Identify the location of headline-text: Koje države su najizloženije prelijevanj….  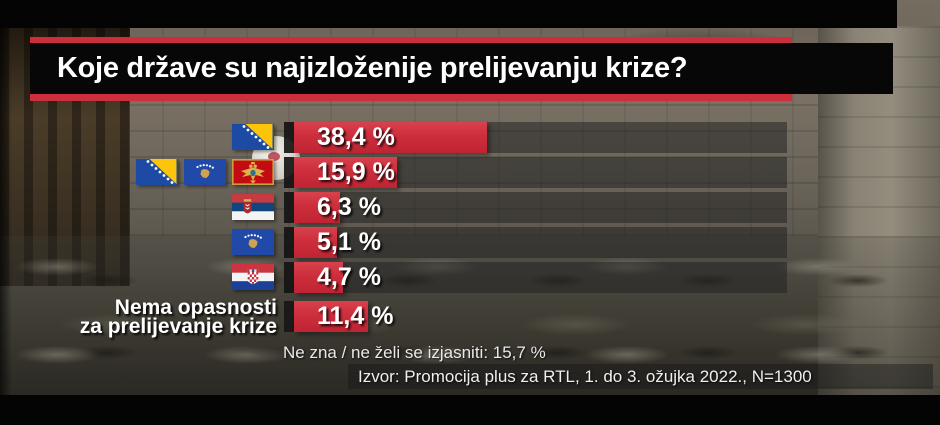
(372, 68).